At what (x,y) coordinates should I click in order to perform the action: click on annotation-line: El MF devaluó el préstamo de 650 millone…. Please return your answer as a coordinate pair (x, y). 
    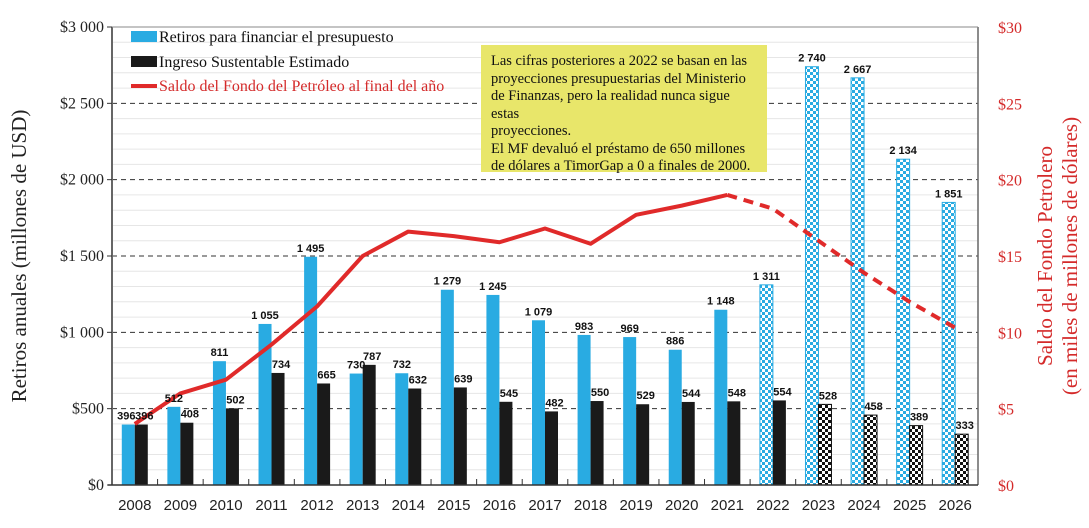
    Looking at the image, I should click on (618, 148).